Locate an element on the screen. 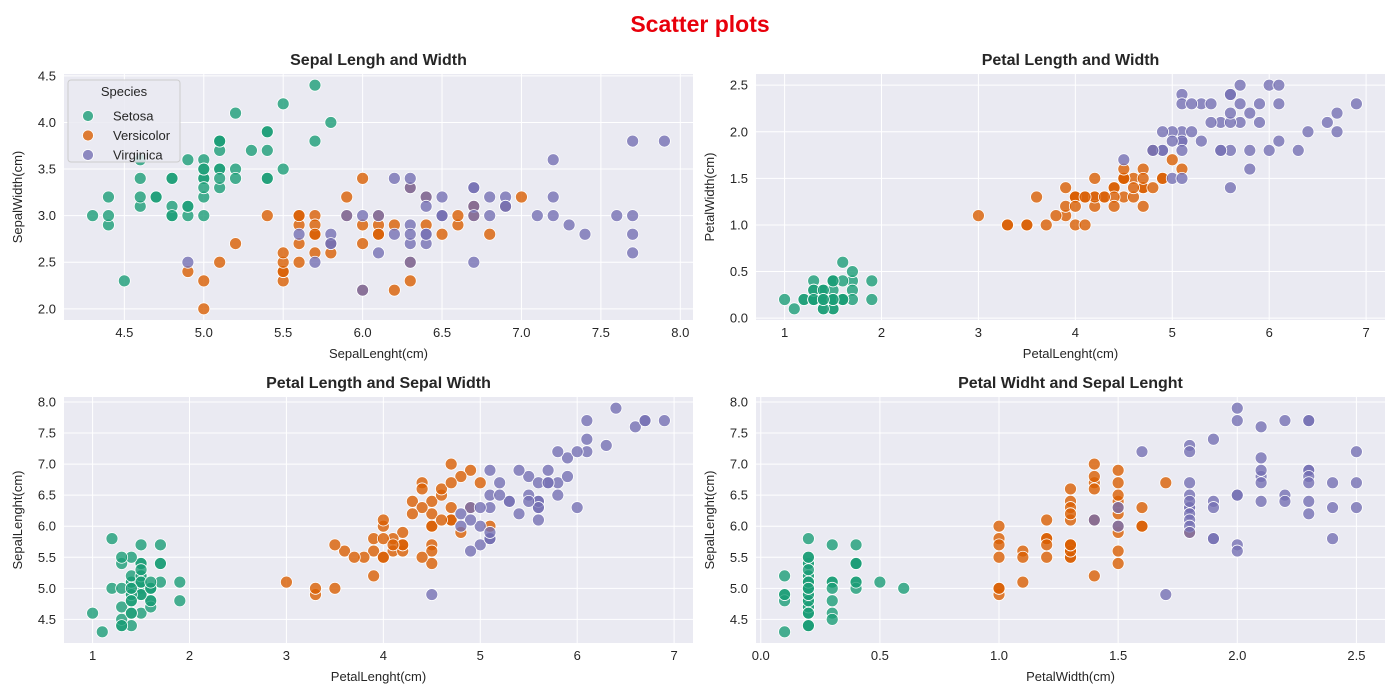 This screenshot has height=700, width=1400. legend-box is located at coordinates (124, 121).